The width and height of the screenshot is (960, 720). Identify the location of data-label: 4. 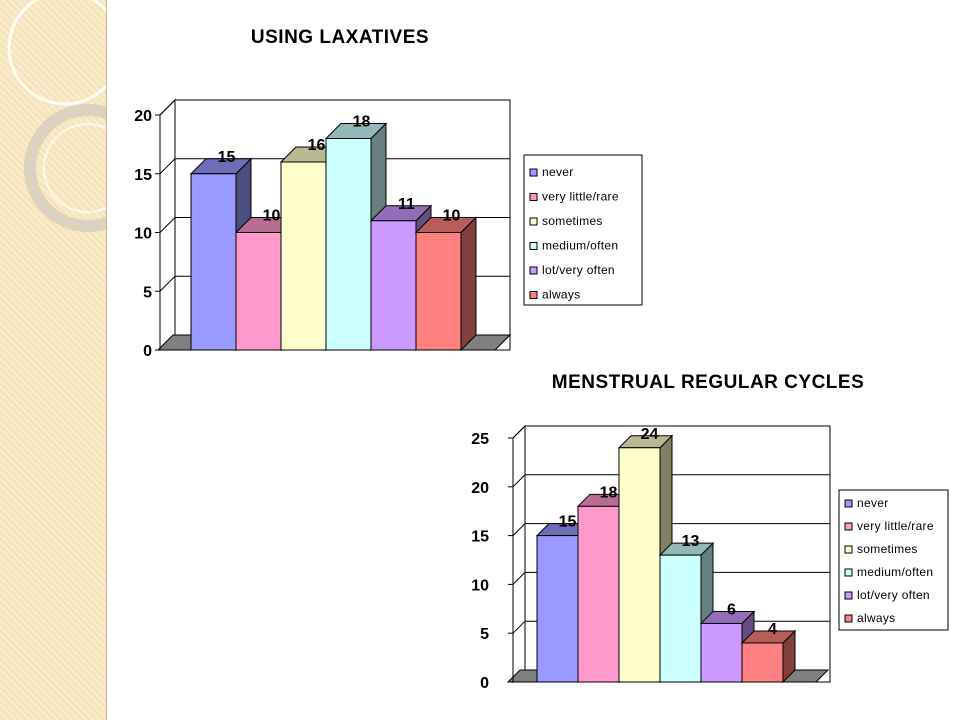
(772, 629).